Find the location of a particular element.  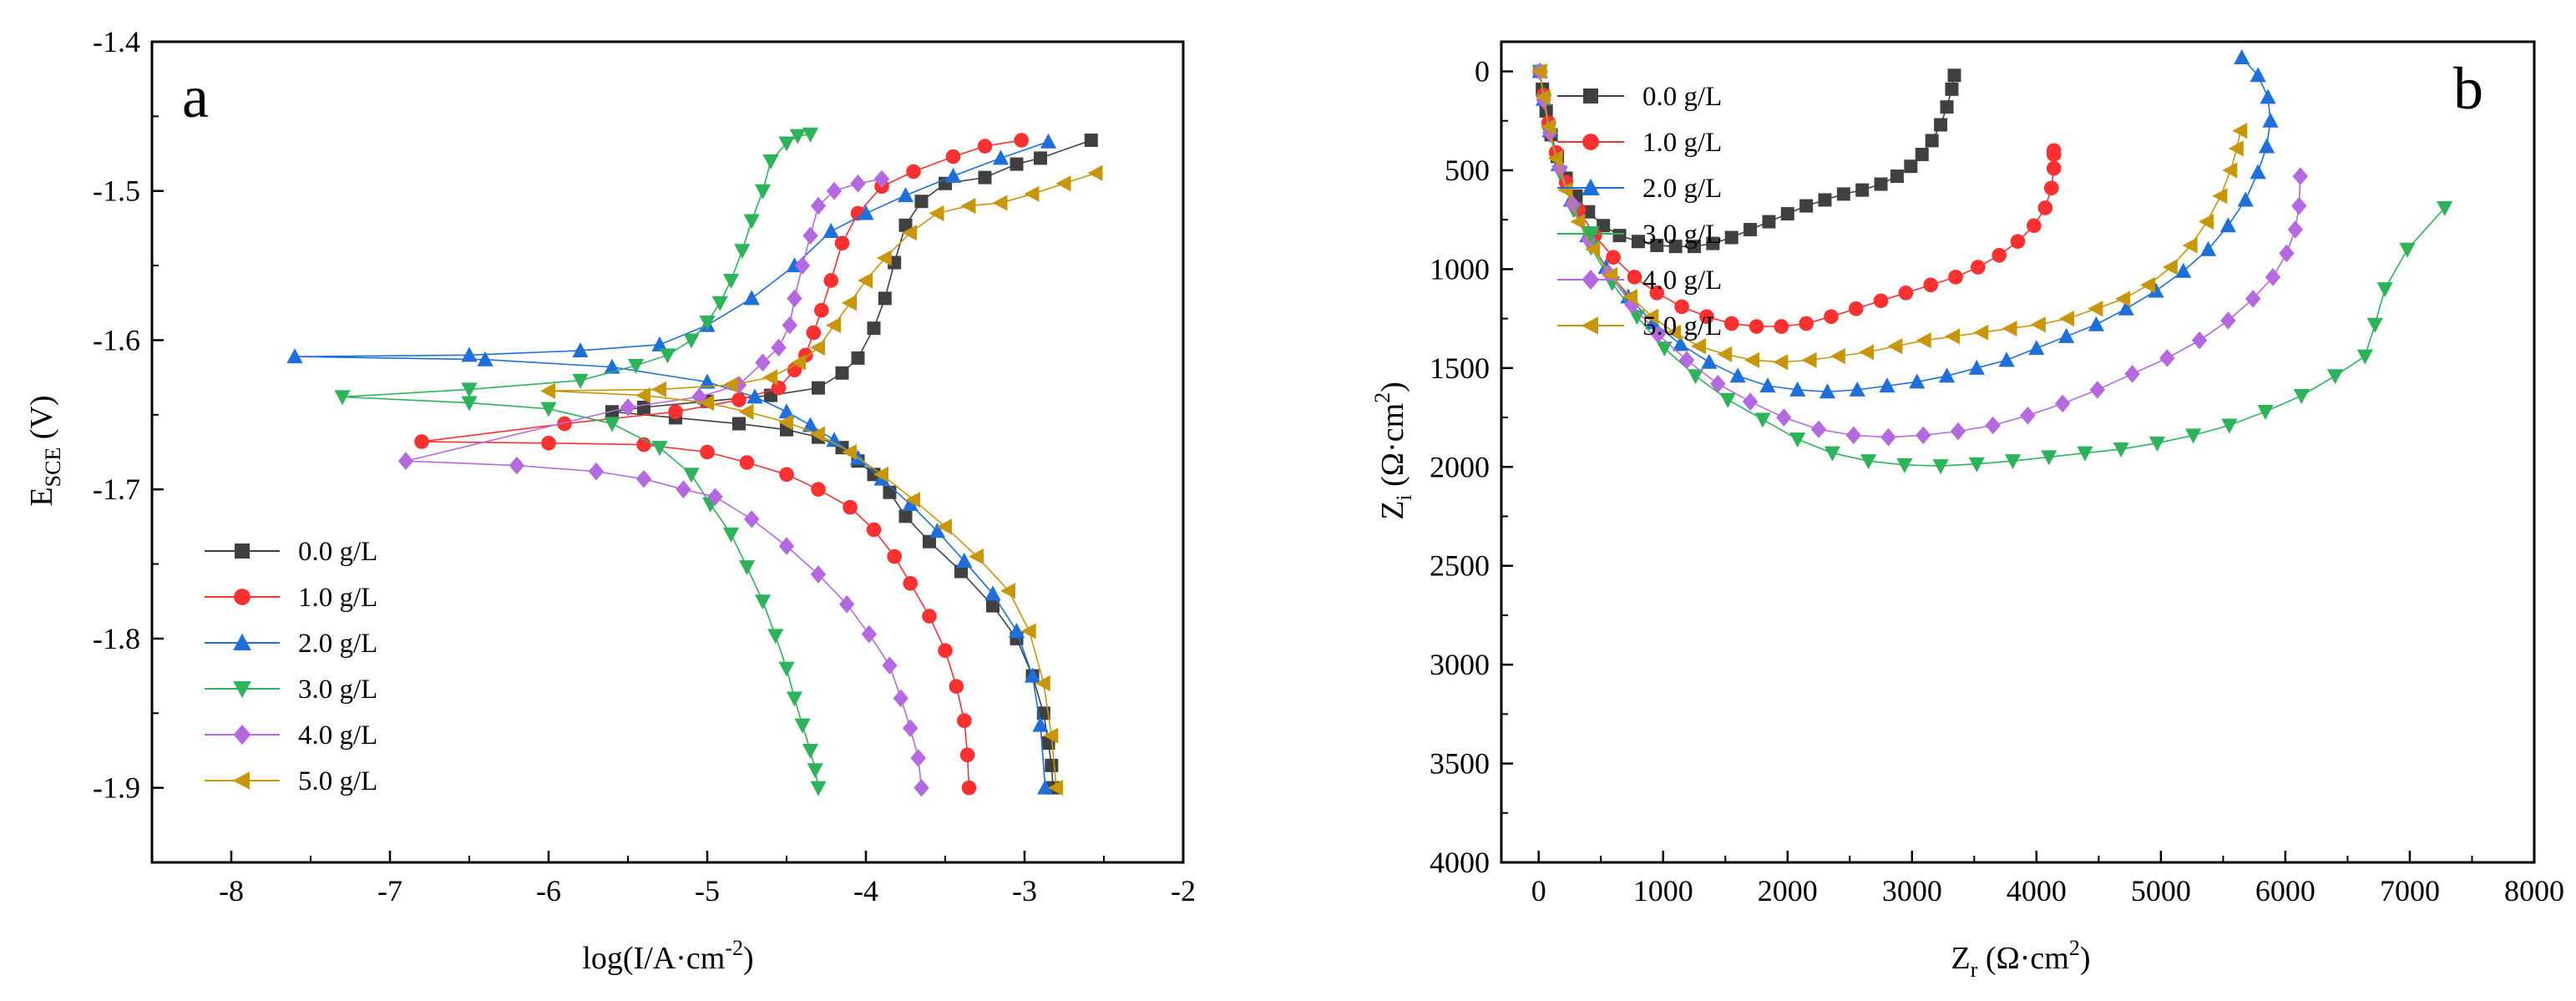

legend-label: 2.0 g/L is located at coordinates (337, 644).